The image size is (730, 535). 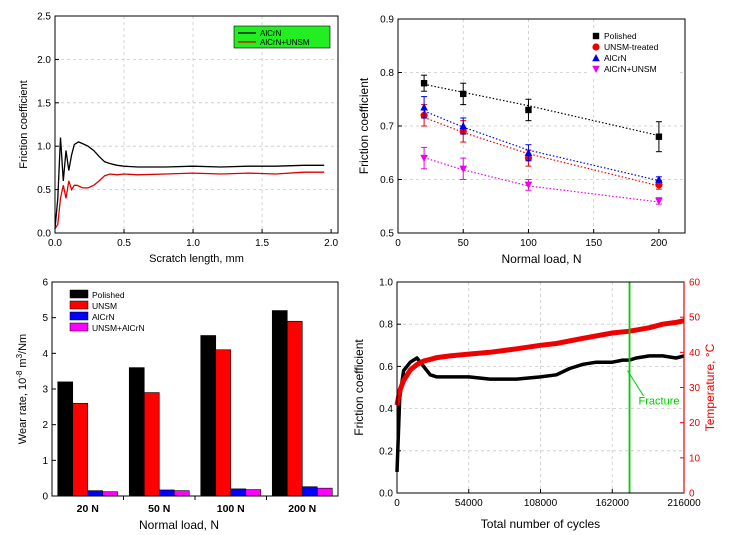 What do you see at coordinates (262, 243) in the screenshot?
I see `x-tick-label: 1.5` at bounding box center [262, 243].